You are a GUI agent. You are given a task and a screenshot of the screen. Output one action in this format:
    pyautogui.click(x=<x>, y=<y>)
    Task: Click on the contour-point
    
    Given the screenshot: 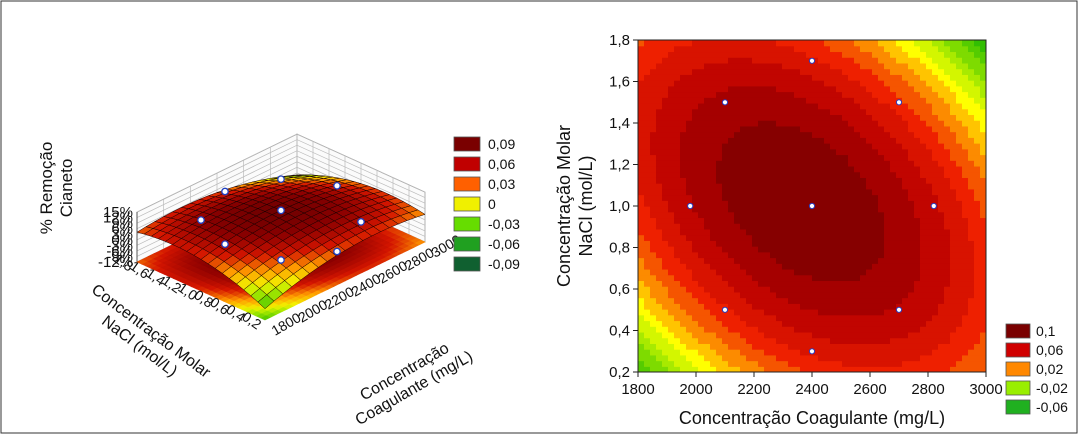 What is the action you would take?
    pyautogui.click(x=899, y=309)
    